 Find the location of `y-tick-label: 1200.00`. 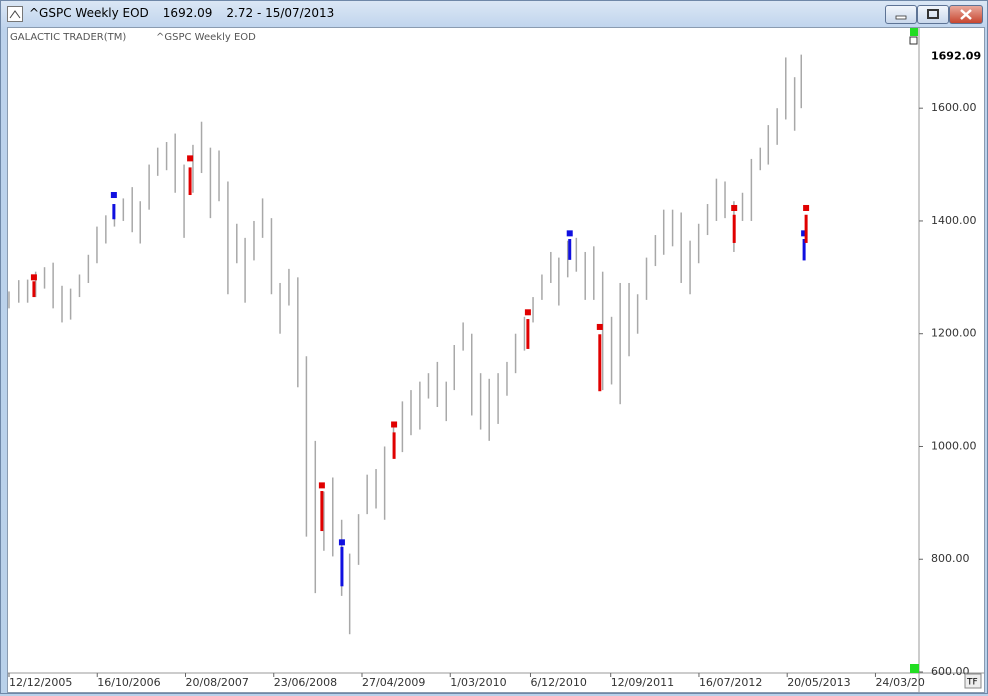

y-tick-label: 1200.00 is located at coordinates (954, 333).